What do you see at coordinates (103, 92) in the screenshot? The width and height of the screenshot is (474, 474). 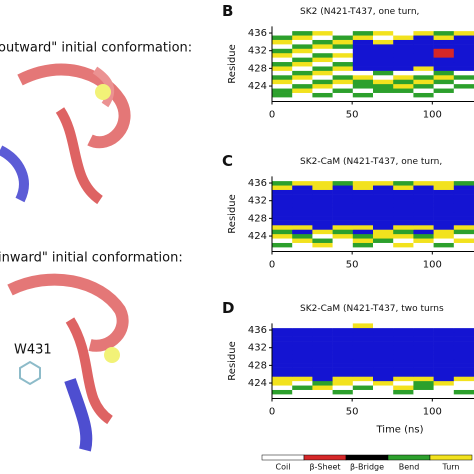 I see `ion` at bounding box center [103, 92].